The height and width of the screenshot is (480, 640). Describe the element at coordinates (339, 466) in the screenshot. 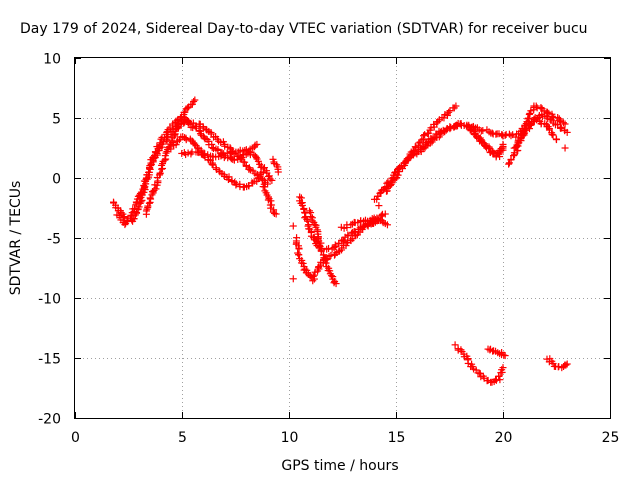

I see `x-axis-label: GPS time / hours` at that location.